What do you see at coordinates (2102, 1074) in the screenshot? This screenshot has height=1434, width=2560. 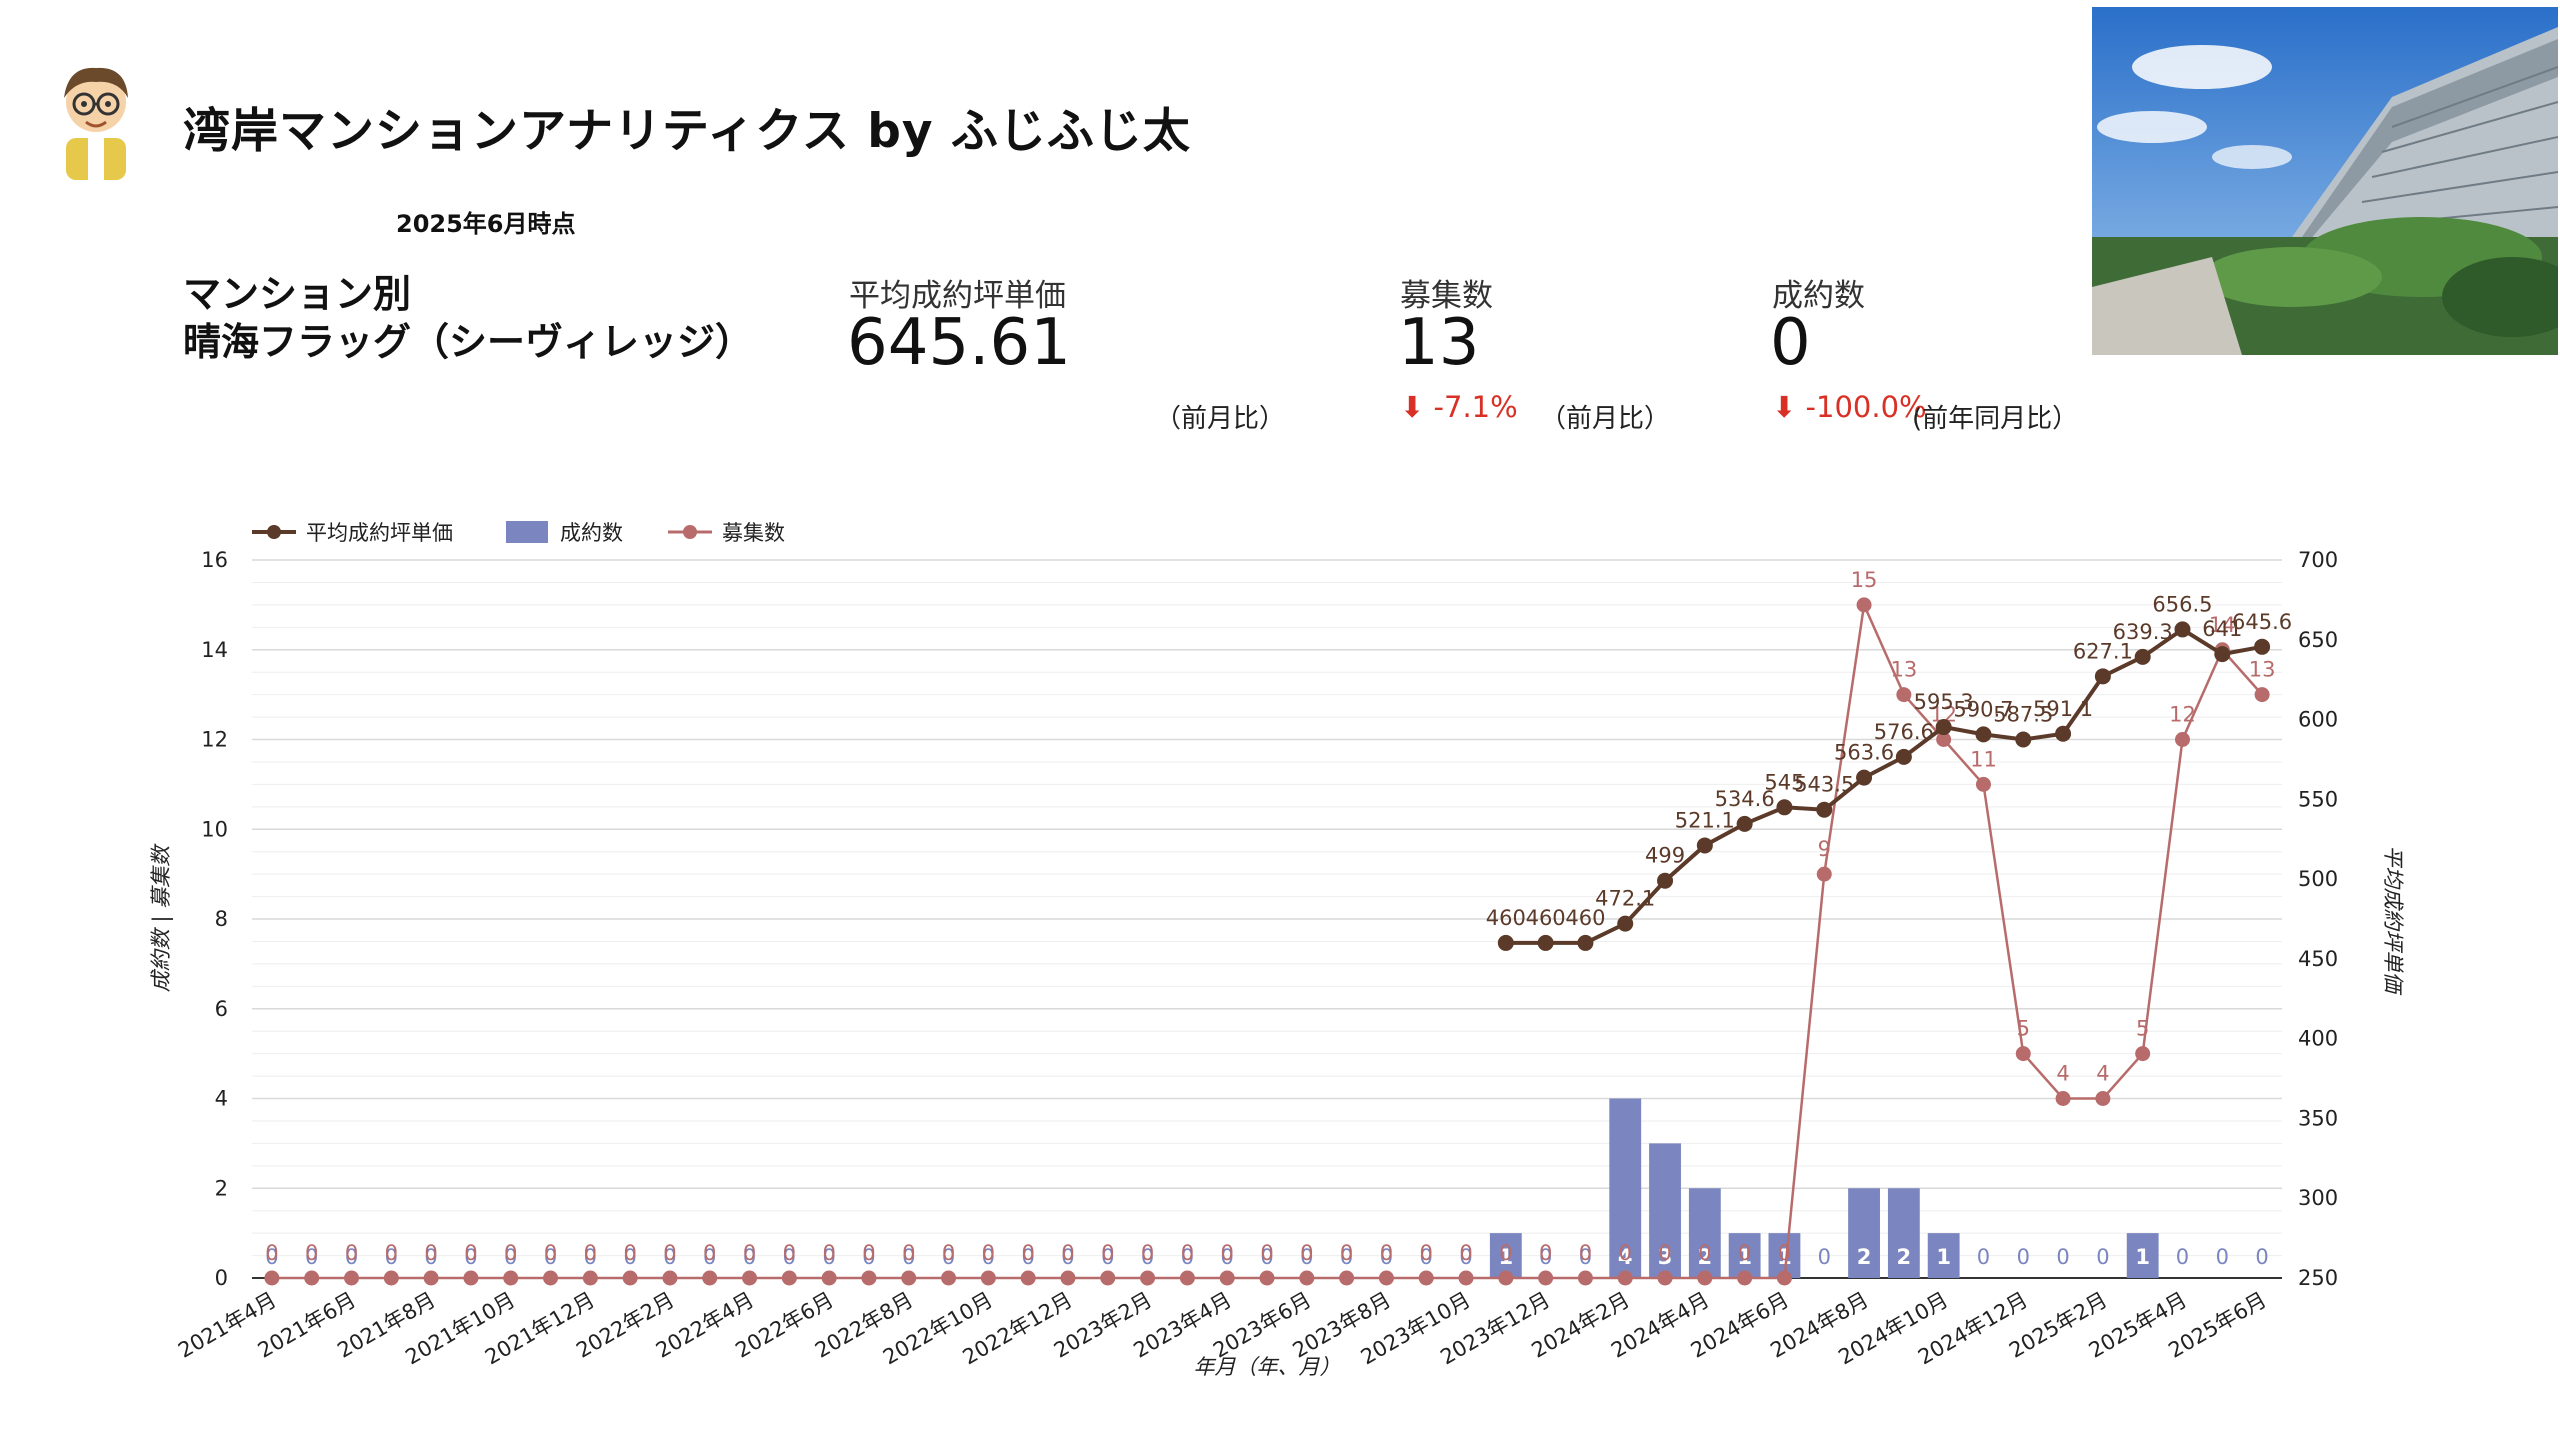 I see `listings-point-label: 4` at bounding box center [2102, 1074].